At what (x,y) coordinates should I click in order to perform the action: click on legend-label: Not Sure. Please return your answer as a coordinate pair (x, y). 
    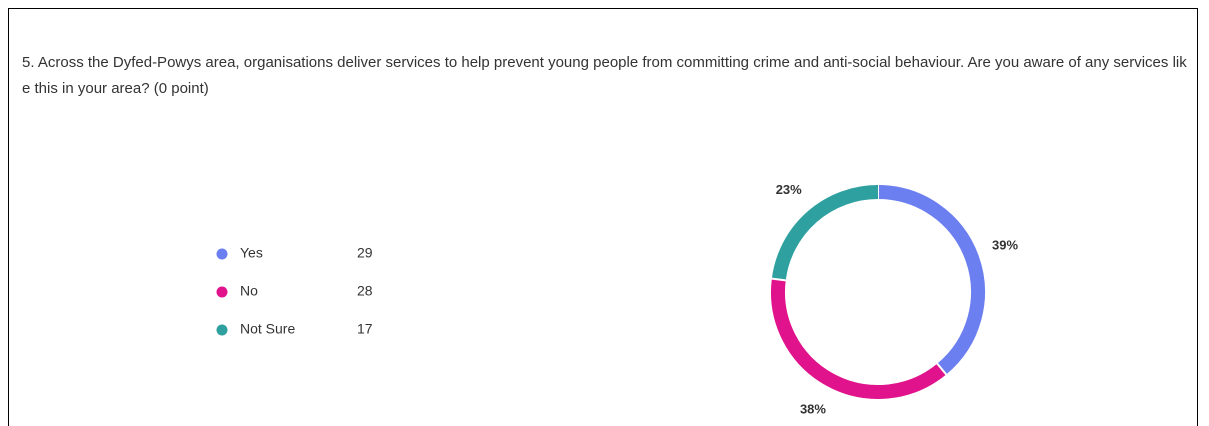
    Looking at the image, I should click on (267, 329).